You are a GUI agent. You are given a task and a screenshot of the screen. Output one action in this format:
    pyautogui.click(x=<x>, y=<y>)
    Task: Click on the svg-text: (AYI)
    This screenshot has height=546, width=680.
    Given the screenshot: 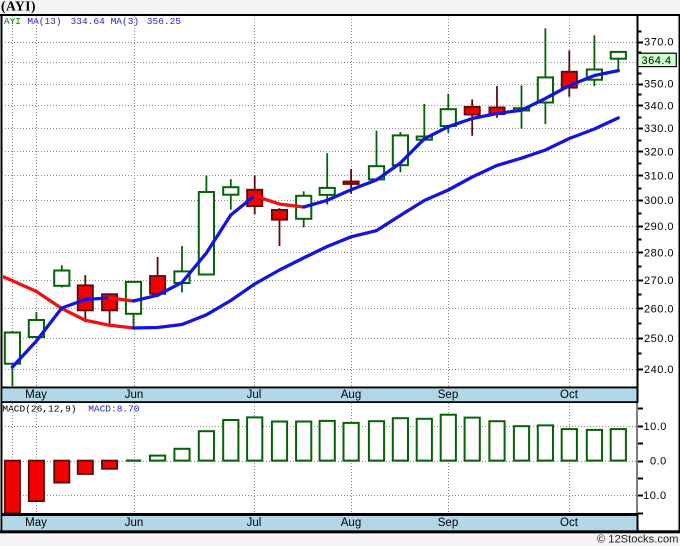 What is the action you would take?
    pyautogui.click(x=18, y=7)
    